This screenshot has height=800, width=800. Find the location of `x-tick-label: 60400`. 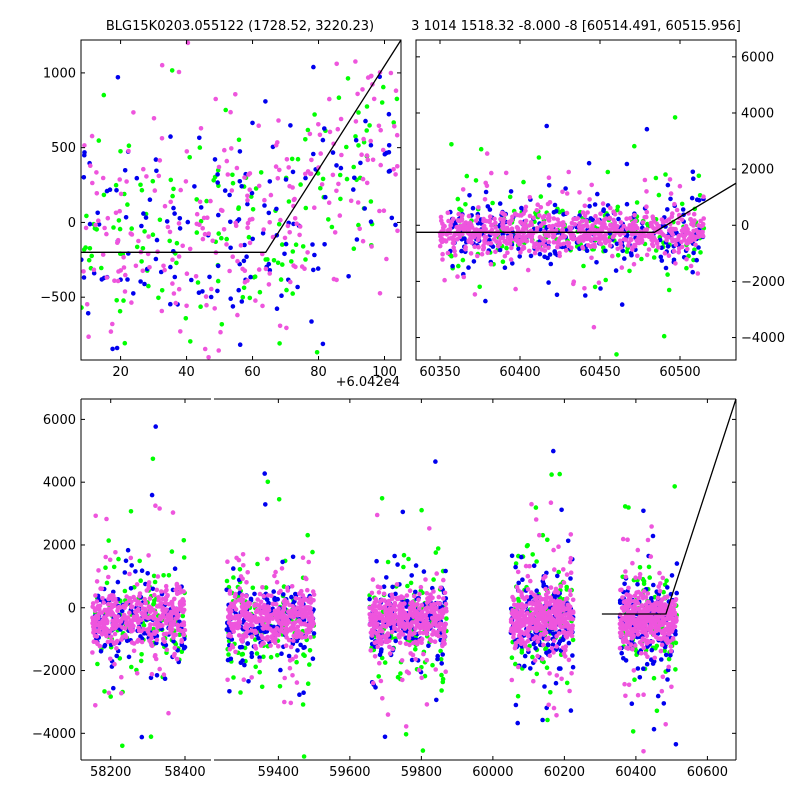

x-tick-label: 60400 is located at coordinates (519, 372).